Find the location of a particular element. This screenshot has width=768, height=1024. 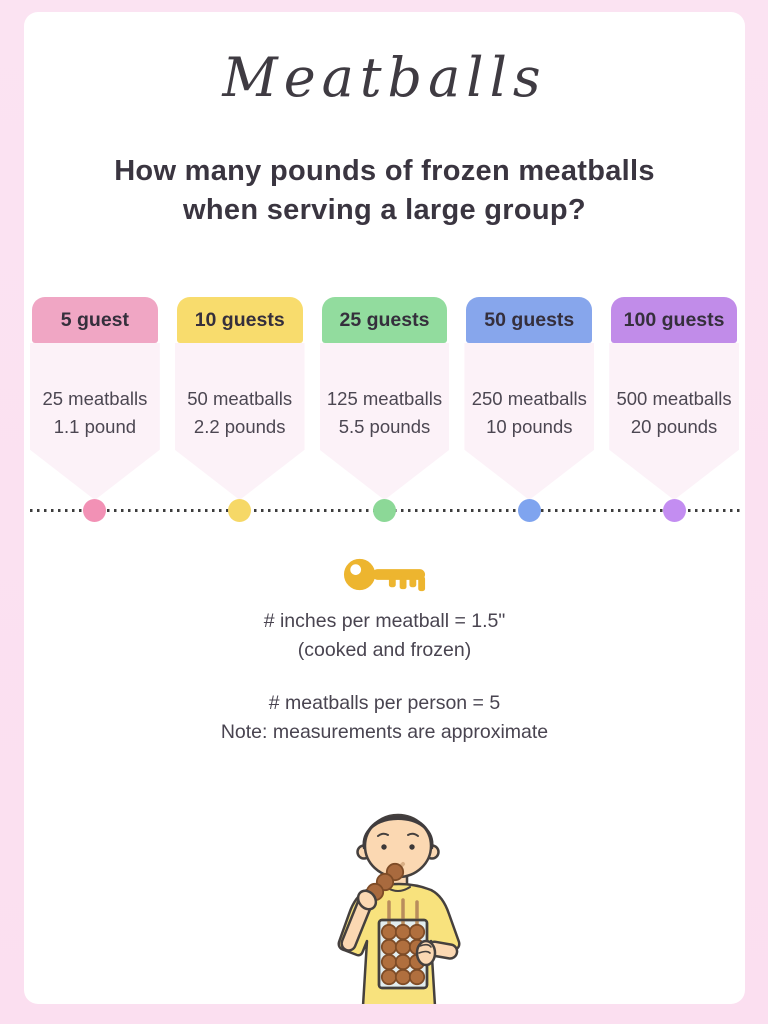

meatball-count: 50 meatballs is located at coordinates (240, 398).